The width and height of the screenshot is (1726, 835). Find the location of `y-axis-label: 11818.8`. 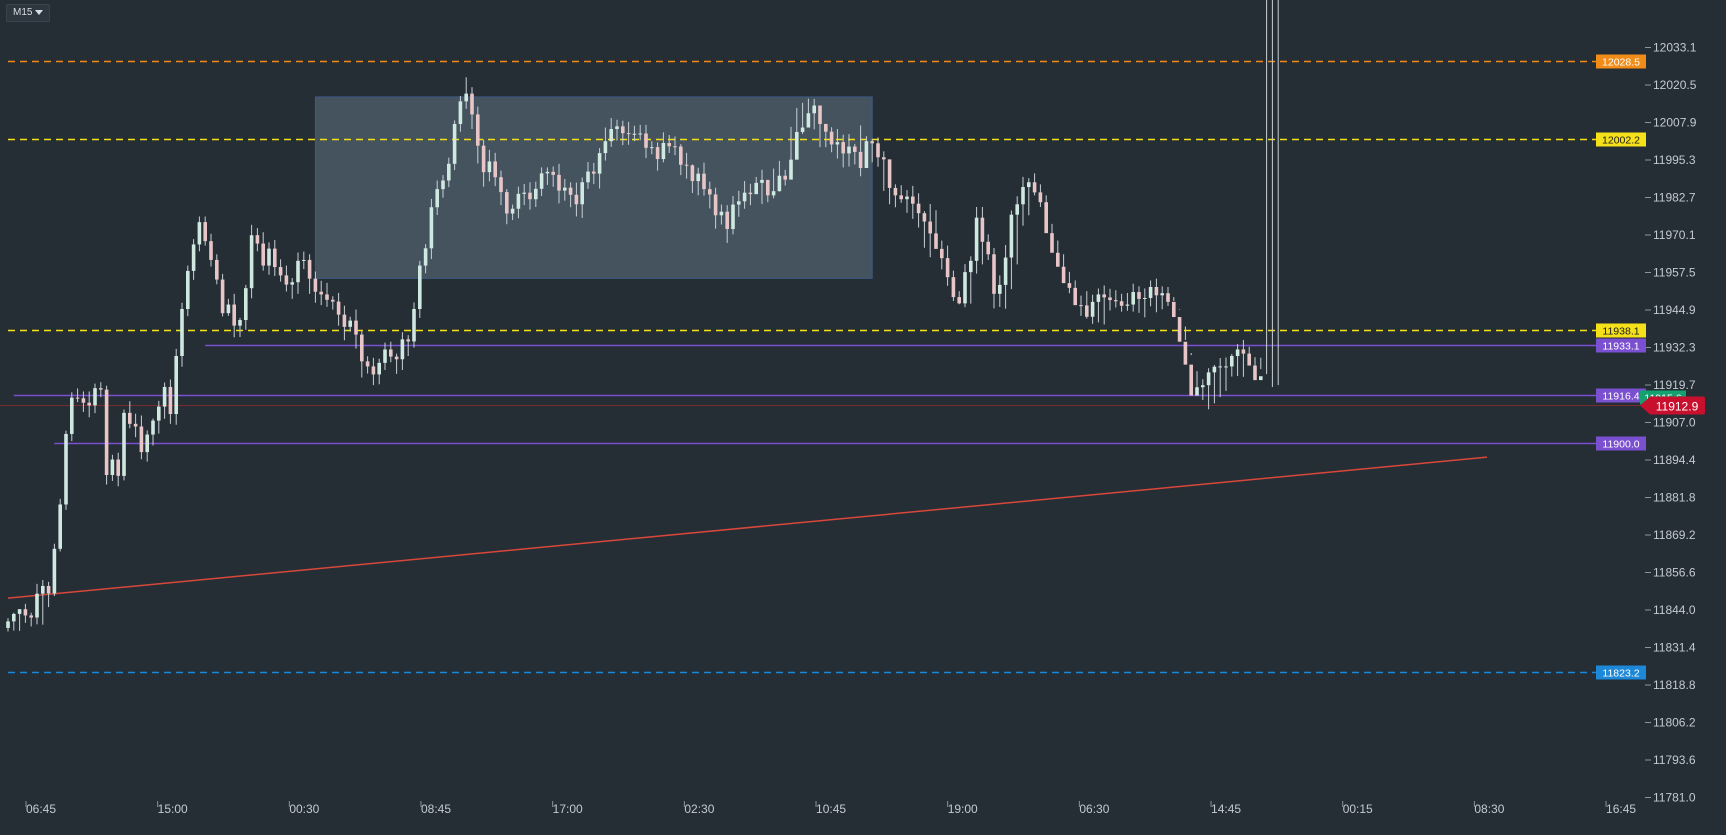

y-axis-label: 11818.8 is located at coordinates (1674, 685).